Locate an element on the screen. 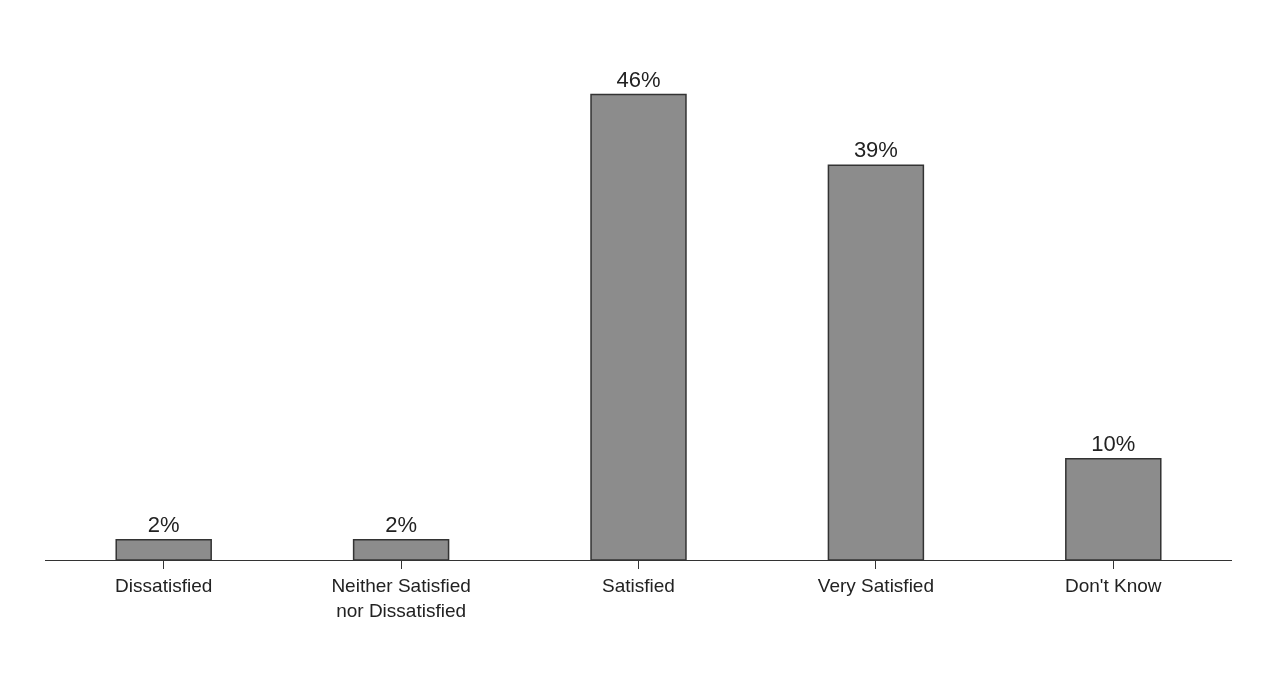  x-tick-label: Very Satisfied is located at coordinates (875, 585).